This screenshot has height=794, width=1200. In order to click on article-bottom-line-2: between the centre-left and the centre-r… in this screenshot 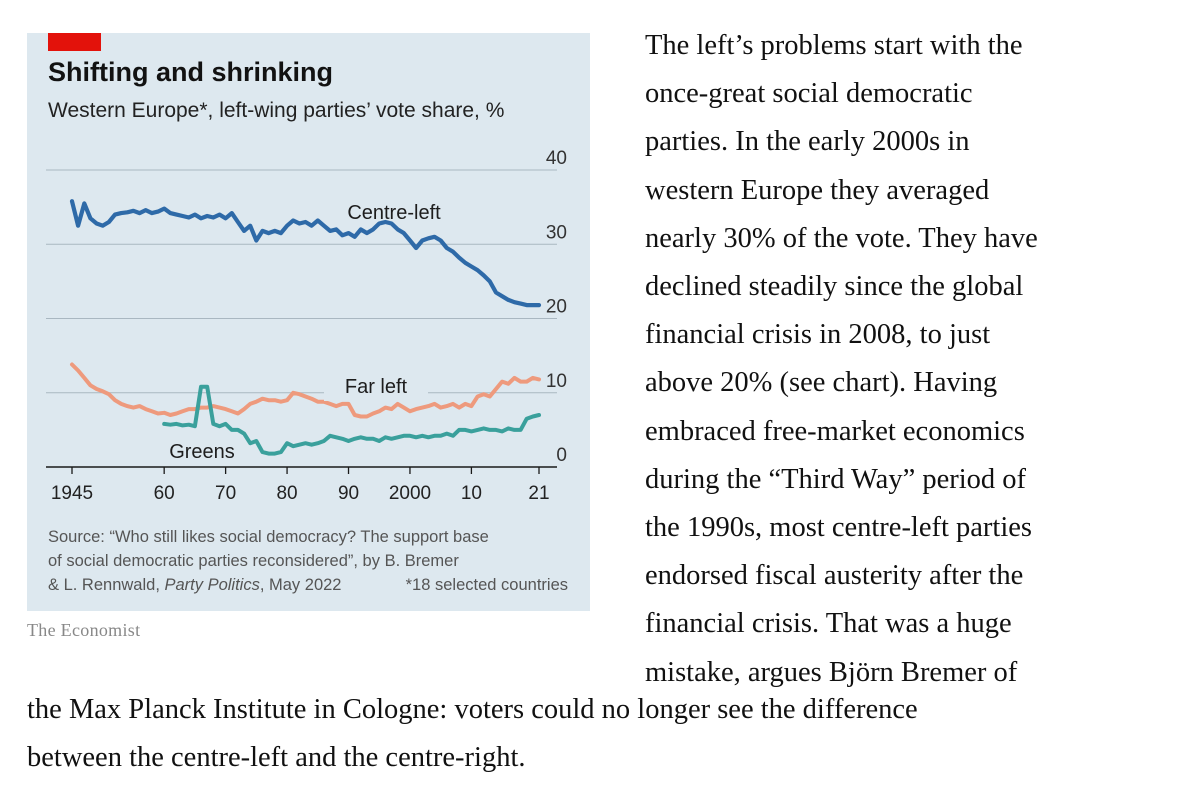, I will do `click(276, 758)`.